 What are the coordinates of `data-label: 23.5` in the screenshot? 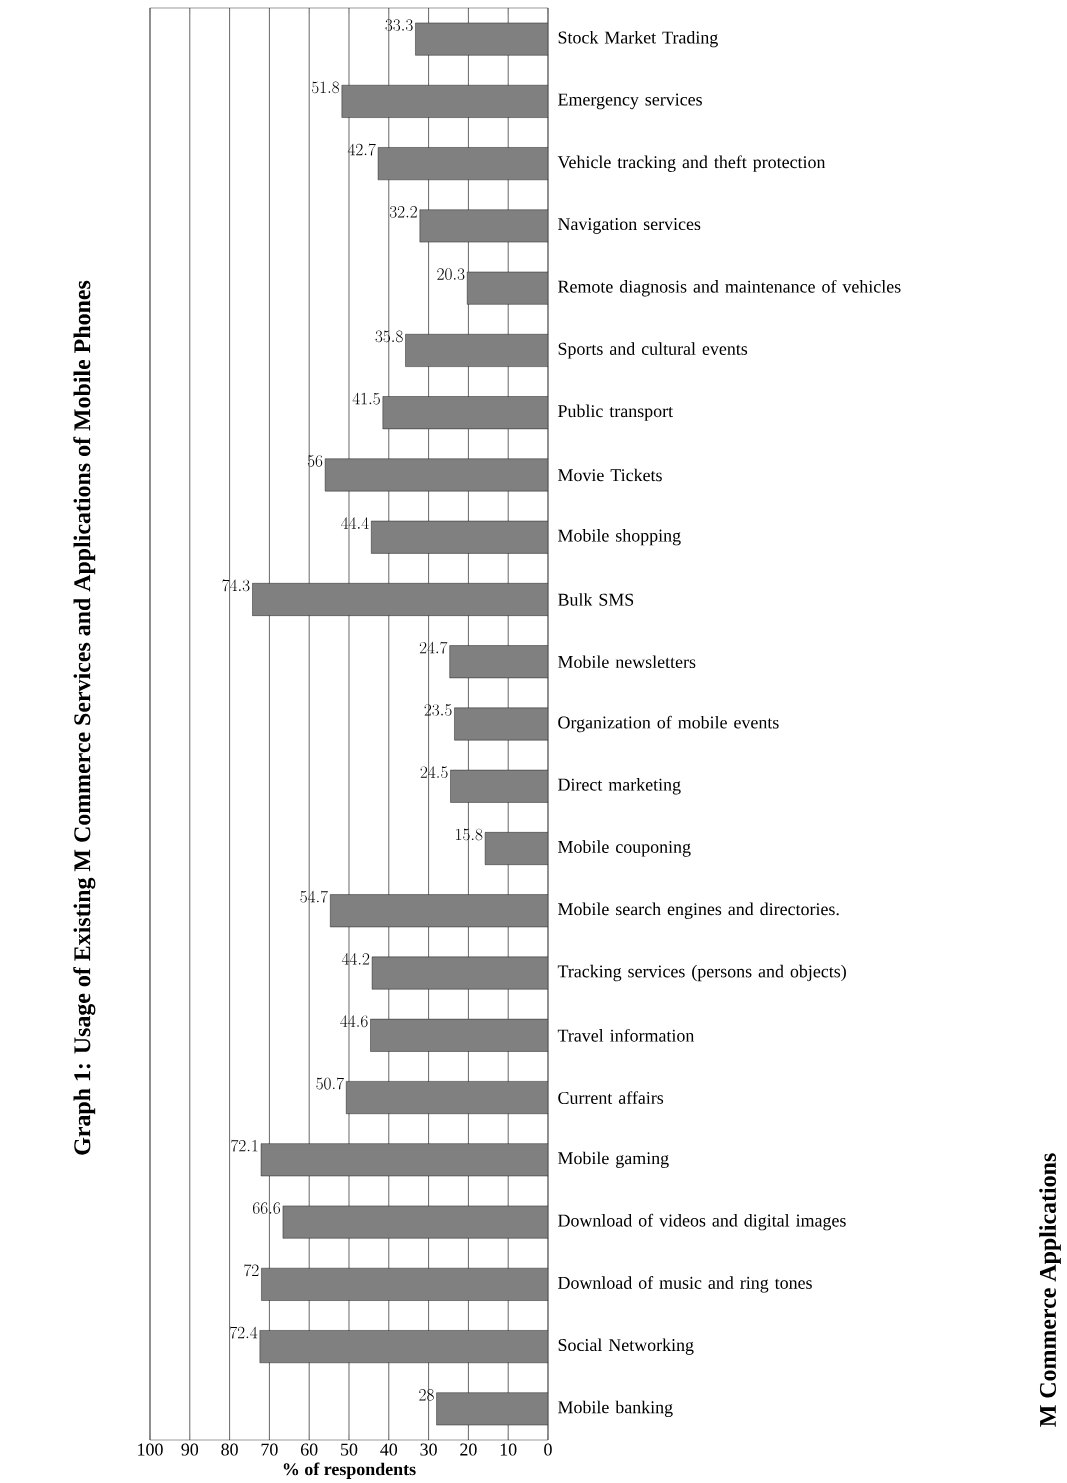 It's located at (438, 710).